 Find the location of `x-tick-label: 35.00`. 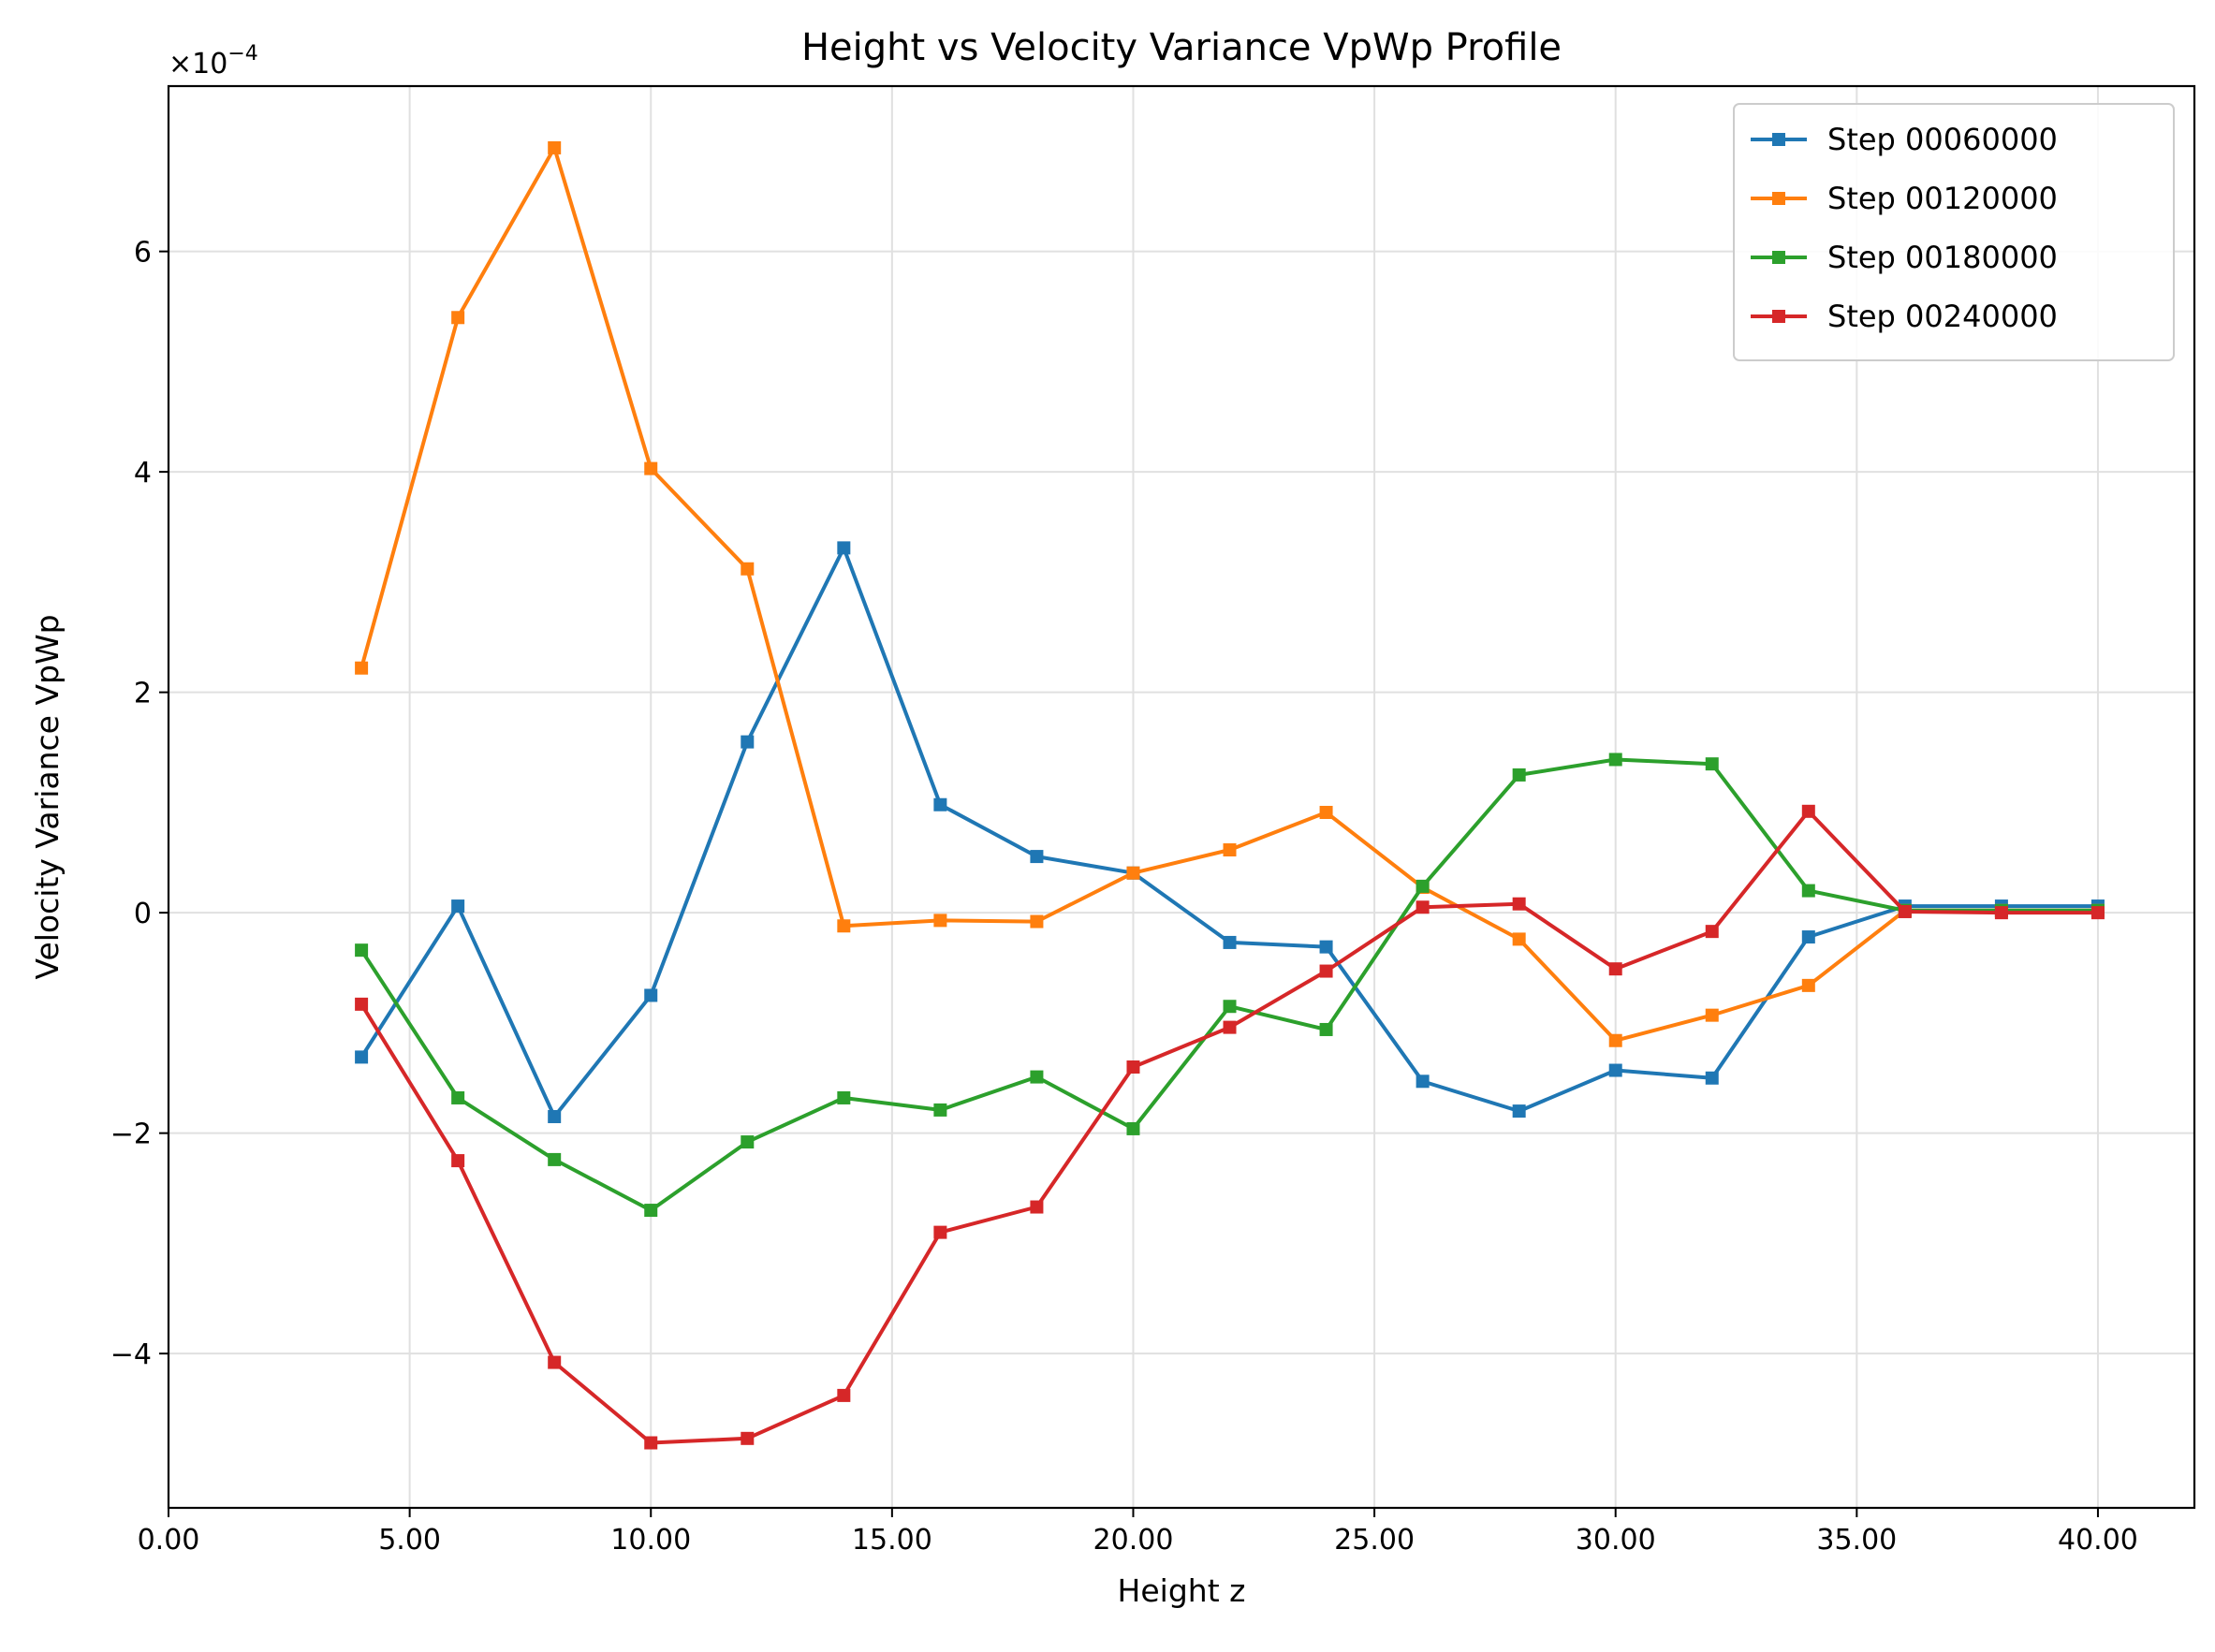

x-tick-label: 35.00 is located at coordinates (1856, 1541).